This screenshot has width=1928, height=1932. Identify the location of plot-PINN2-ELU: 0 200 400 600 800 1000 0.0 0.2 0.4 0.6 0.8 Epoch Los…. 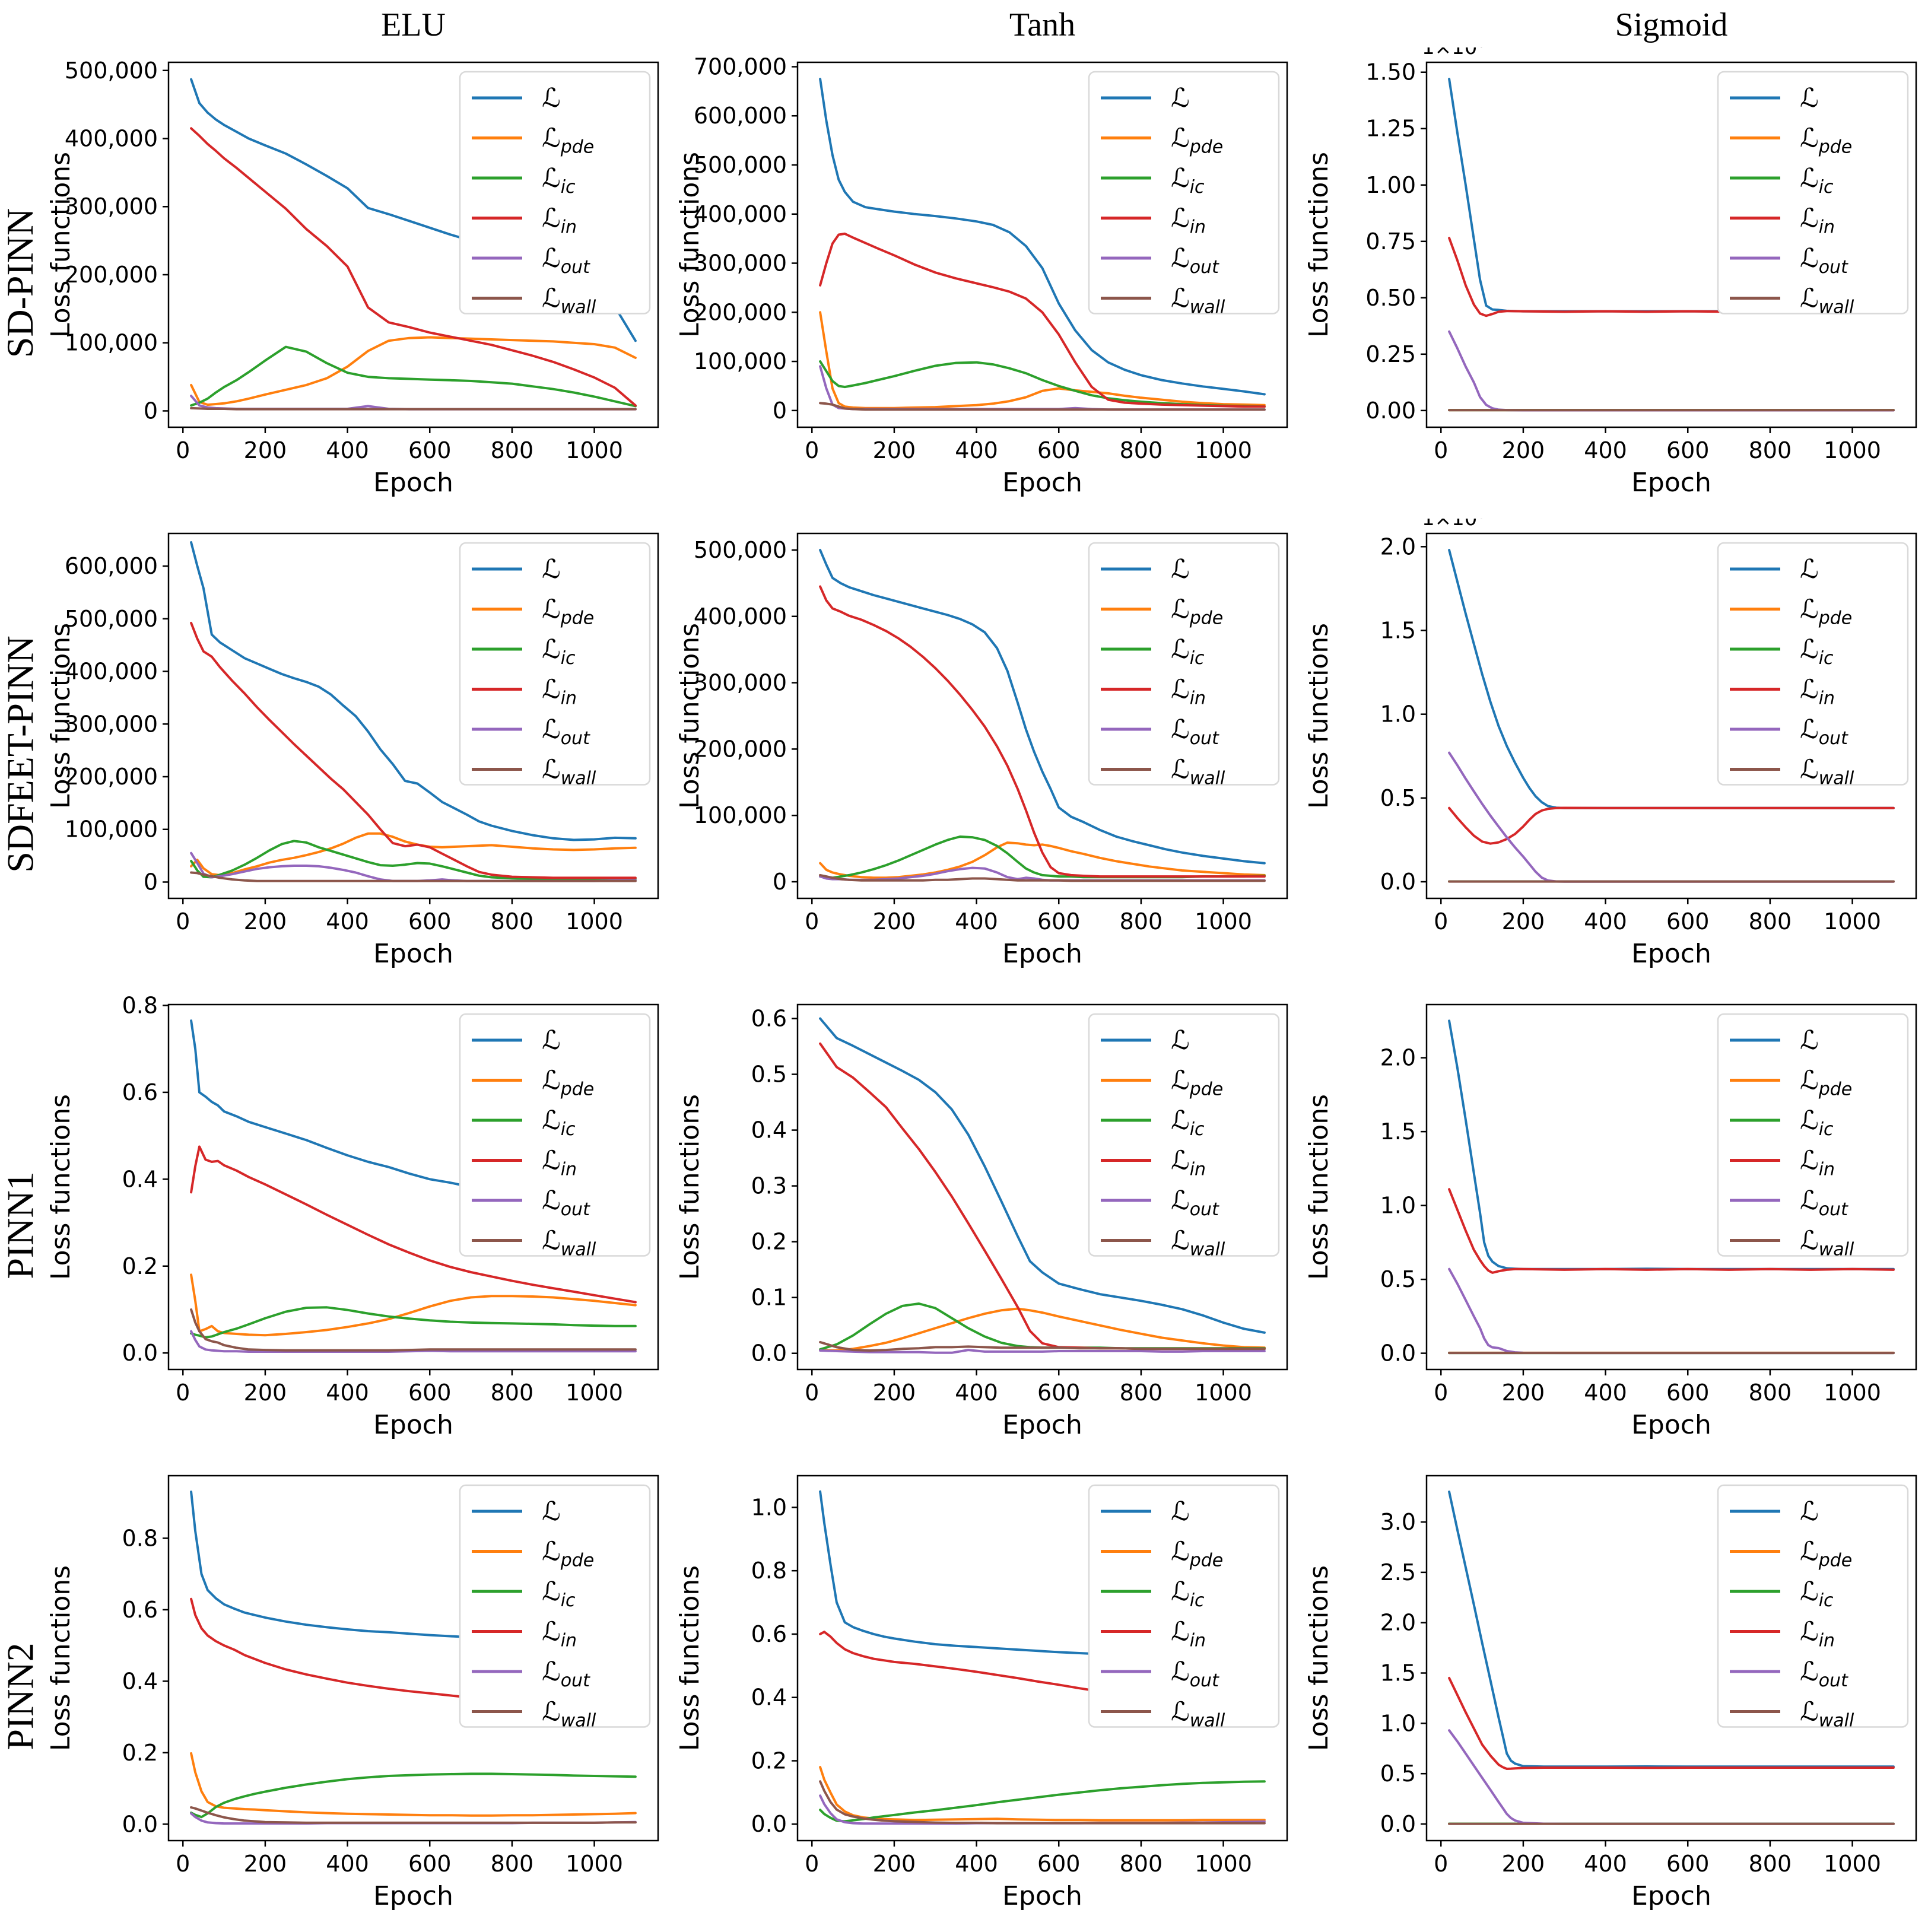
(352, 1693).